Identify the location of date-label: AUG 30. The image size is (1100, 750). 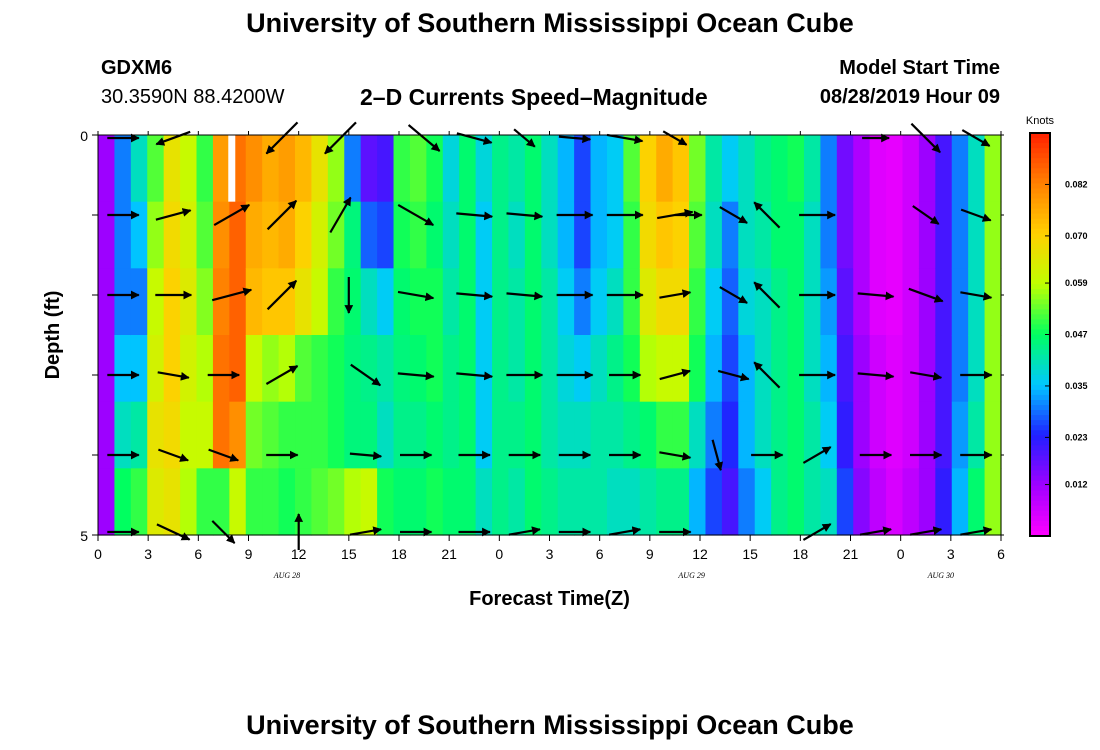
(940, 575).